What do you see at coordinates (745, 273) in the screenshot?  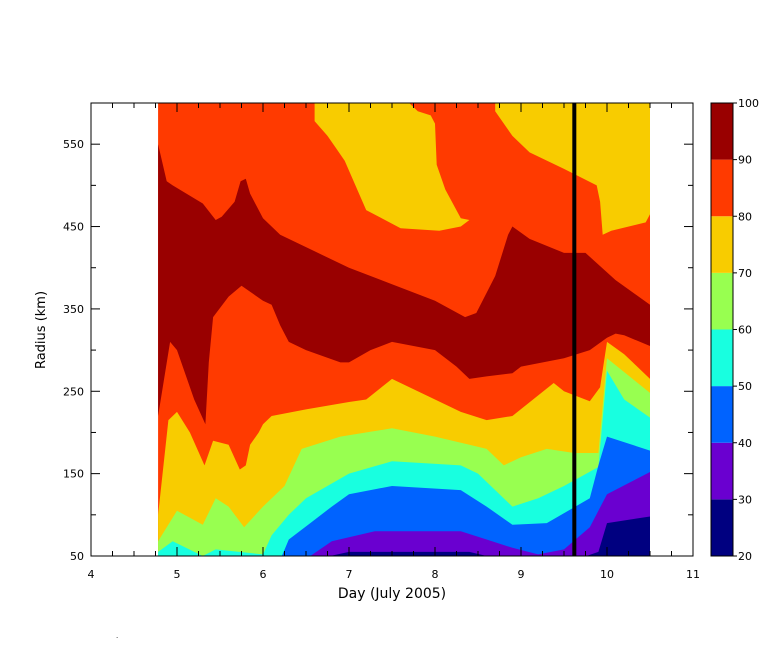 I see `colorbar-tick-label: 70` at bounding box center [745, 273].